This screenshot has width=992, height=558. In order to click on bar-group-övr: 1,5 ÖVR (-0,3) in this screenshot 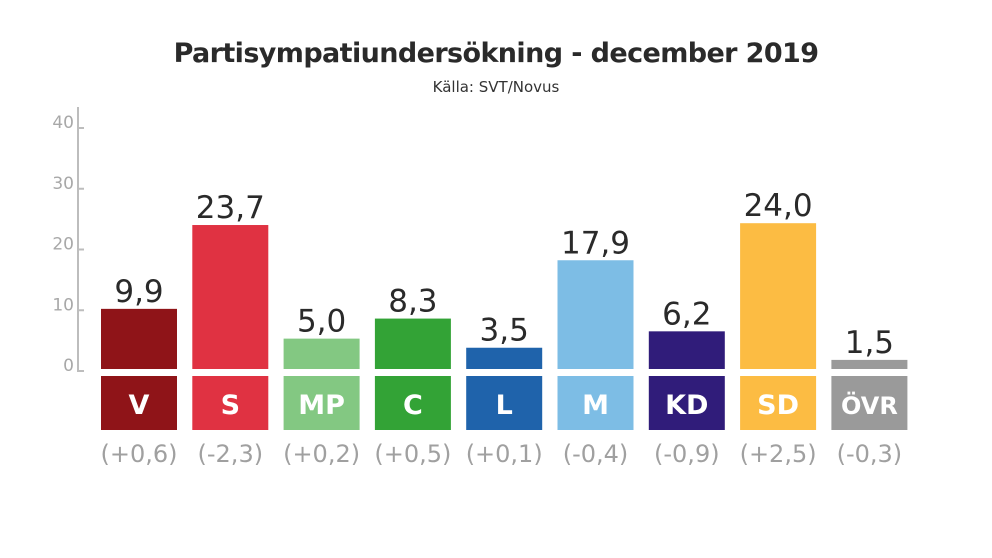, I will do `click(869, 396)`.